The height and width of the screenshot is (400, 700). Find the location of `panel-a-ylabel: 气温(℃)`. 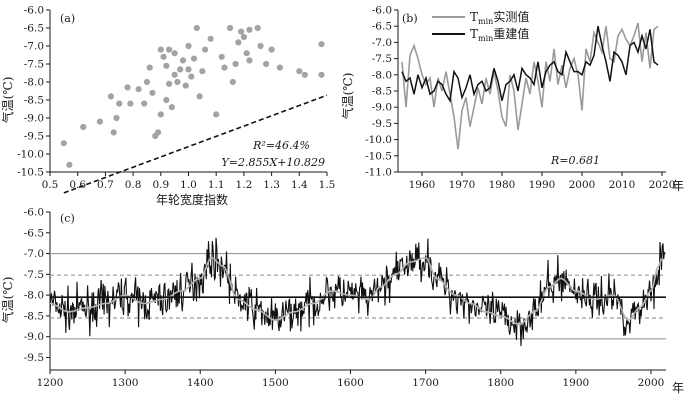

panel-a-ylabel: 气温(℃) is located at coordinates (7, 100).